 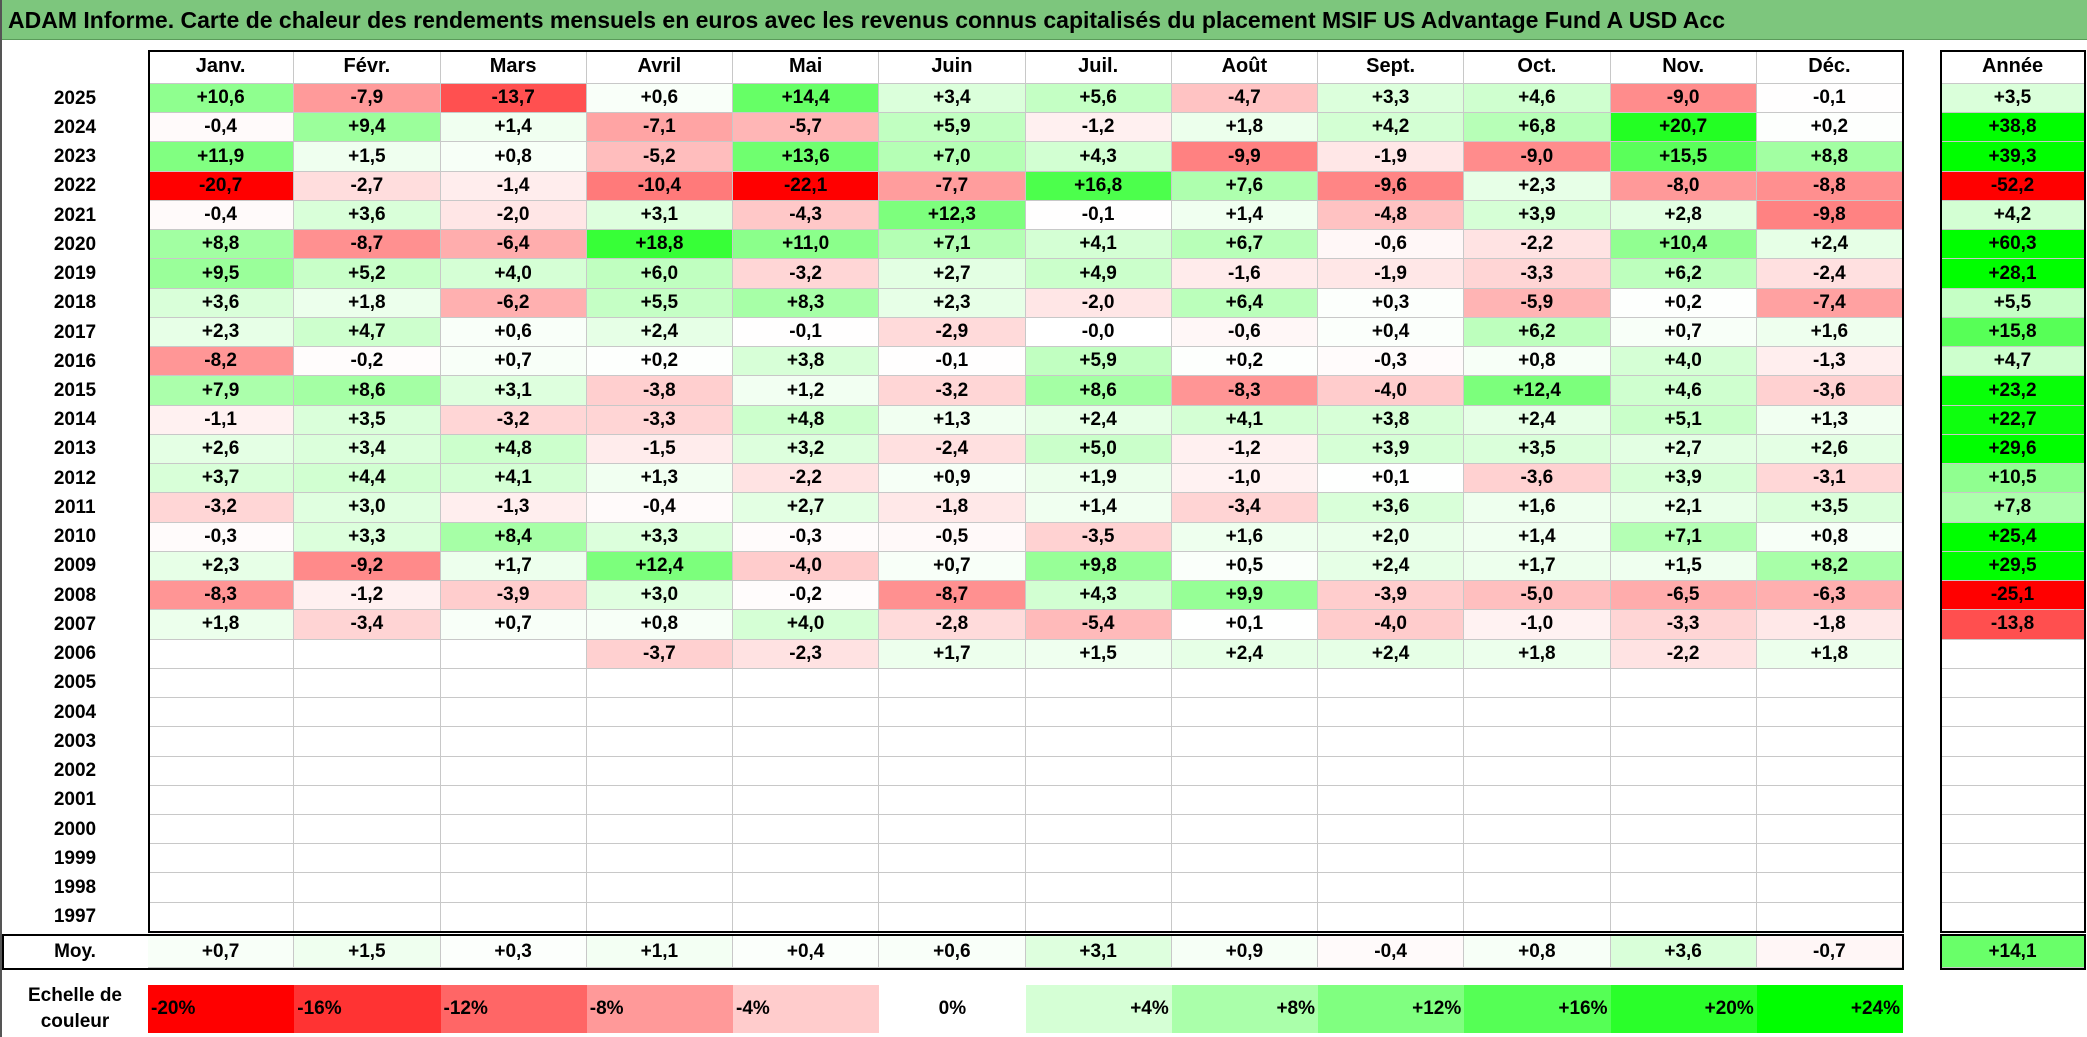 I want to click on heatmap-cell: +4,0, so click(x=806, y=625).